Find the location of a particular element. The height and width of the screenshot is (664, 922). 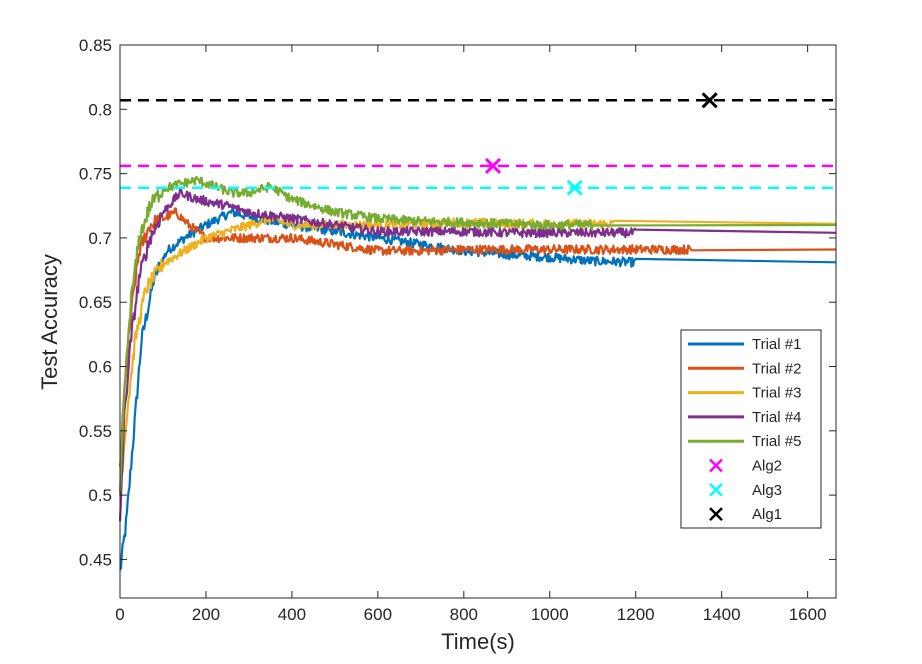

x-axis-label: Time(s) is located at coordinates (478, 641).